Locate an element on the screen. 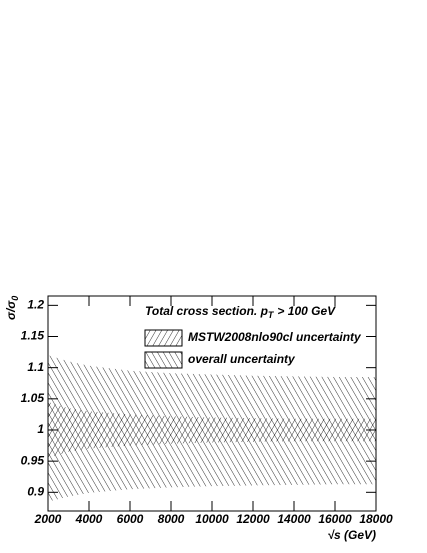 This screenshot has height=553, width=427. title: Total cross section. pT > 100 GeV is located at coordinates (240, 312).